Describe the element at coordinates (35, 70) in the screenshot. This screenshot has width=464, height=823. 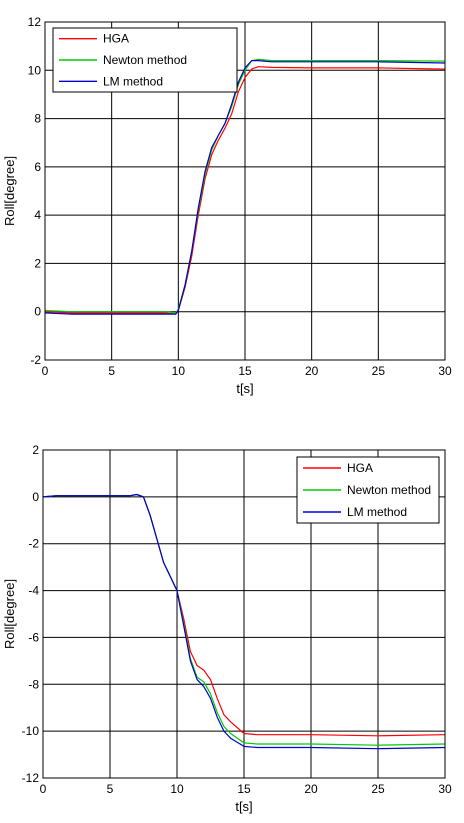
I see `y-tick-label: 10` at that location.